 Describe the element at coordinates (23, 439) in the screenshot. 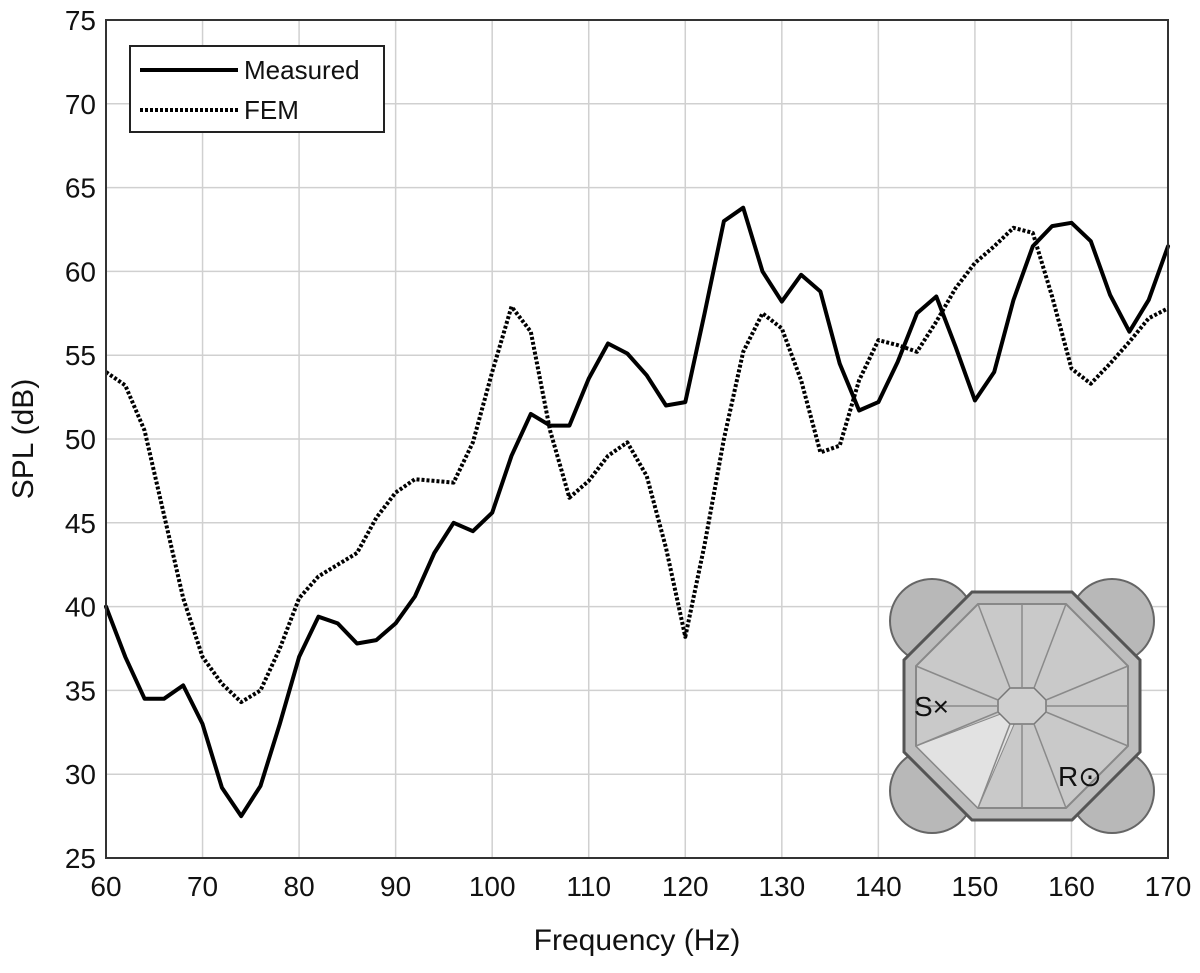

I see `y-axis-title: SPL (dB)` at that location.